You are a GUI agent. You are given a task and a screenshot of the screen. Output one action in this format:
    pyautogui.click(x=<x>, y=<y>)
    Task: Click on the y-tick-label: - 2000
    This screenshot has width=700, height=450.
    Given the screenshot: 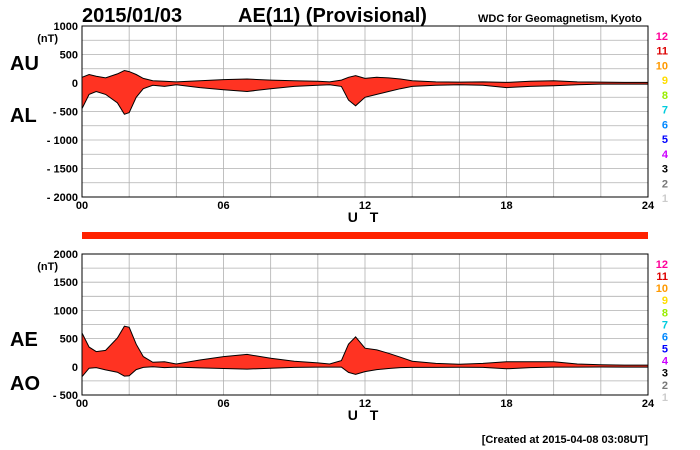 What is the action you would take?
    pyautogui.click(x=62, y=198)
    